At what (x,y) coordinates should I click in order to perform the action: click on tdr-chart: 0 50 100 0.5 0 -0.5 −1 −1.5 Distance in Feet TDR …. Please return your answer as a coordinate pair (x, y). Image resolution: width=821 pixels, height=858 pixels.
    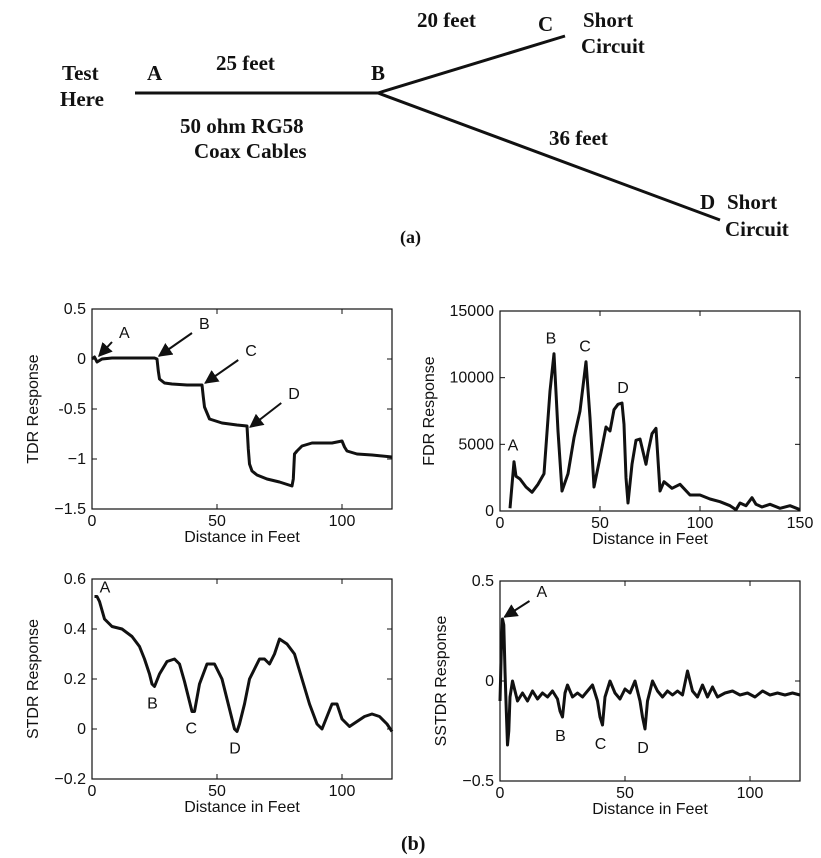
    Looking at the image, I should click on (209, 423).